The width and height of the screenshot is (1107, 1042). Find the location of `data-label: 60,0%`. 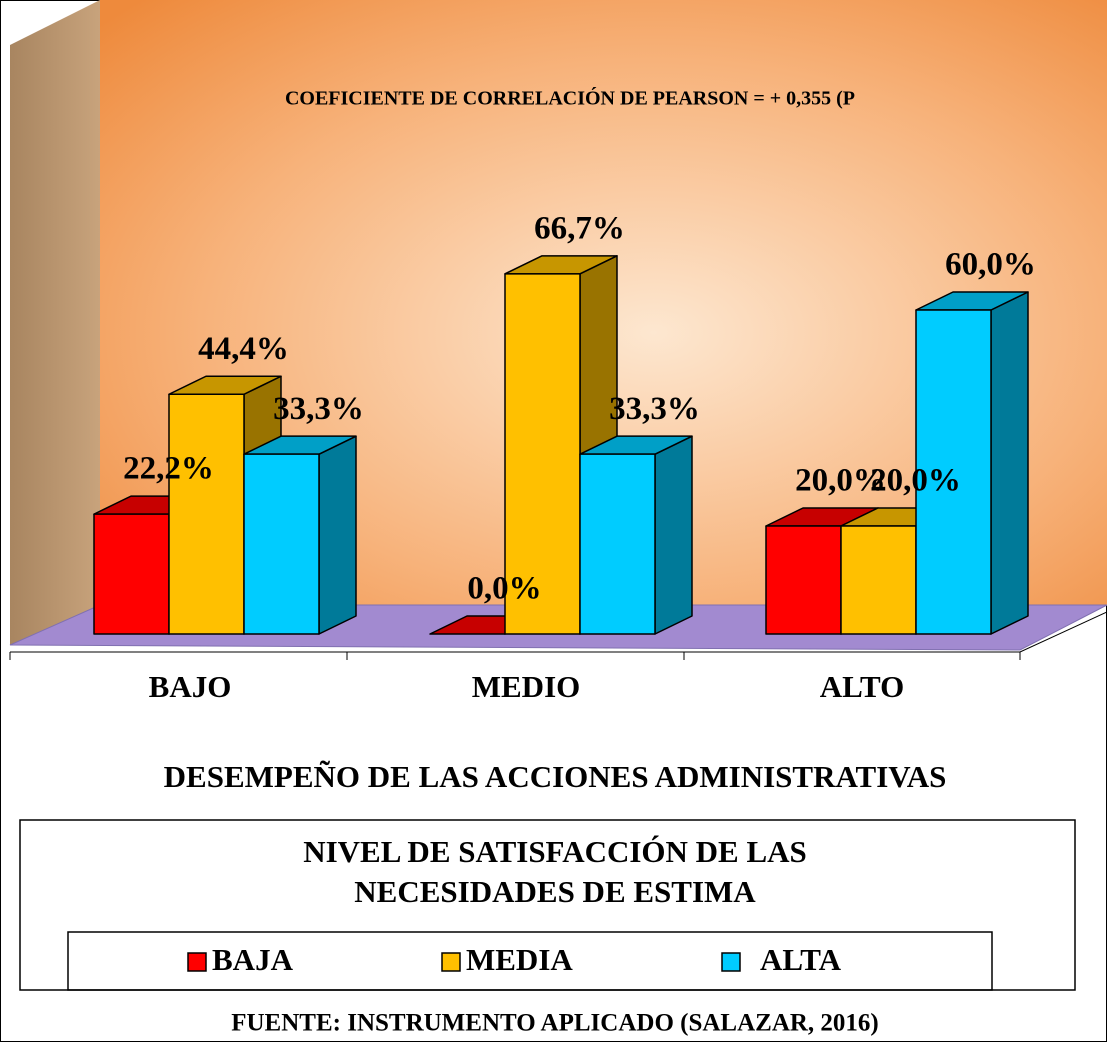

data-label: 60,0% is located at coordinates (990, 265).